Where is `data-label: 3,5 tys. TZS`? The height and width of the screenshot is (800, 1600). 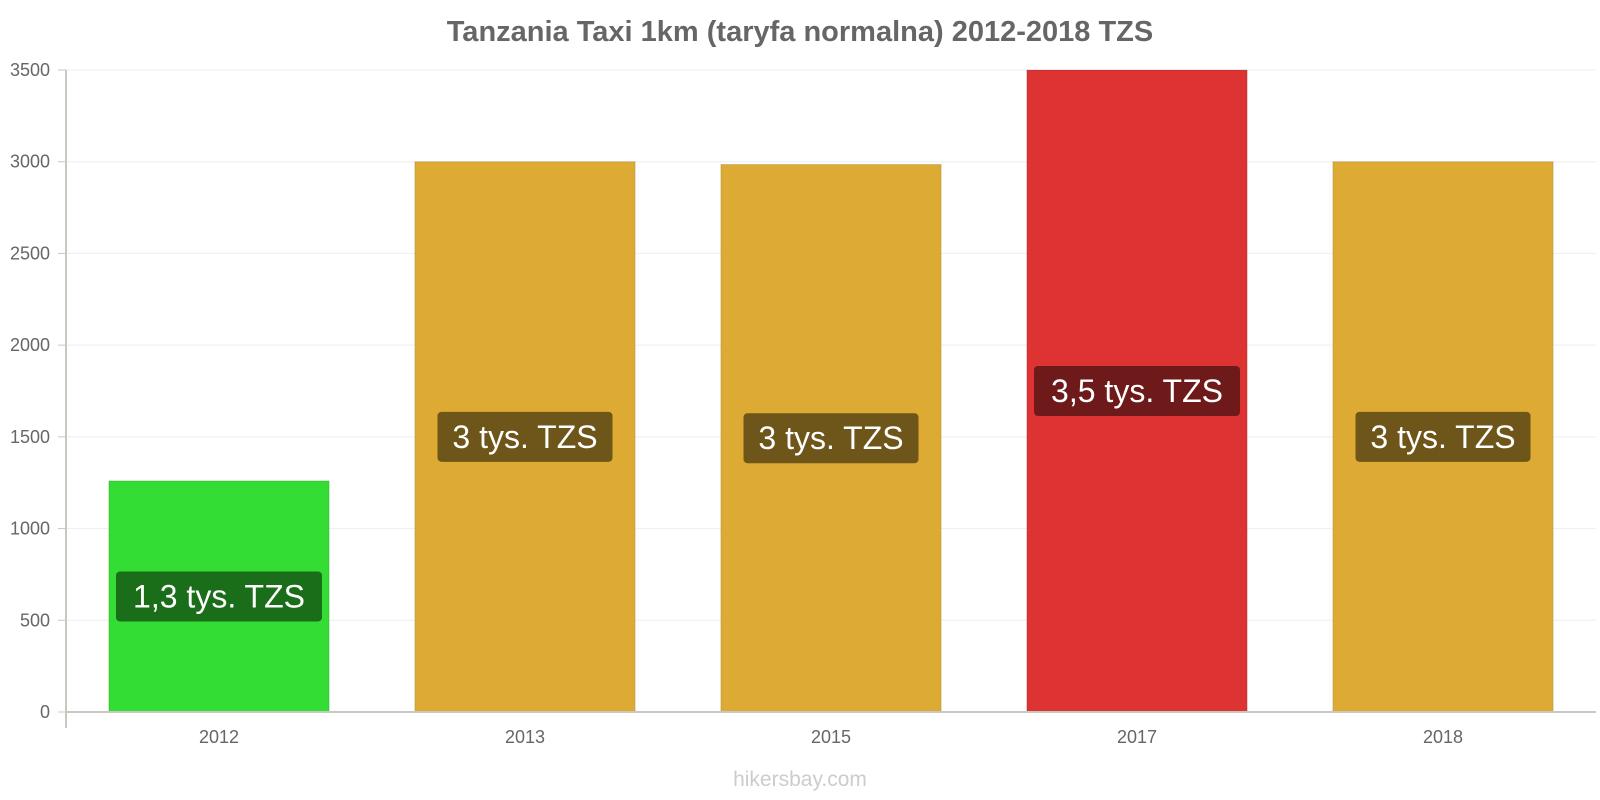
data-label: 3,5 tys. TZS is located at coordinates (1137, 391).